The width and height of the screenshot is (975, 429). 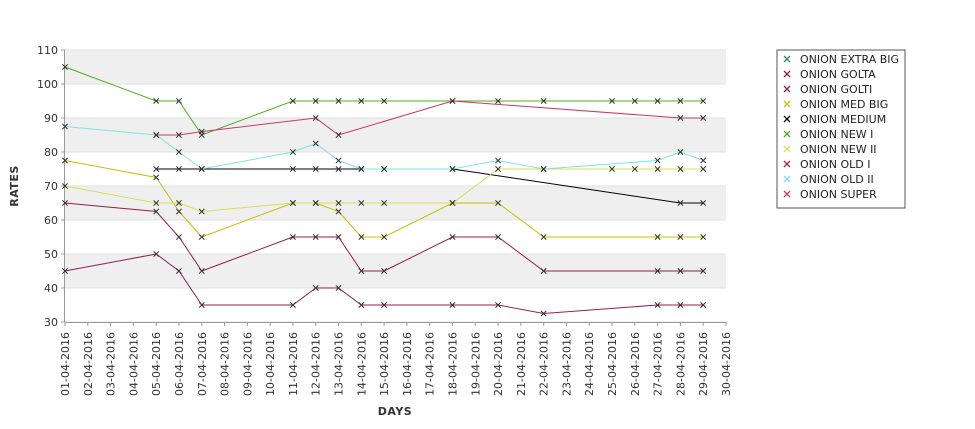 I want to click on x-tick-label: 14-04-2016, so click(x=361, y=364).